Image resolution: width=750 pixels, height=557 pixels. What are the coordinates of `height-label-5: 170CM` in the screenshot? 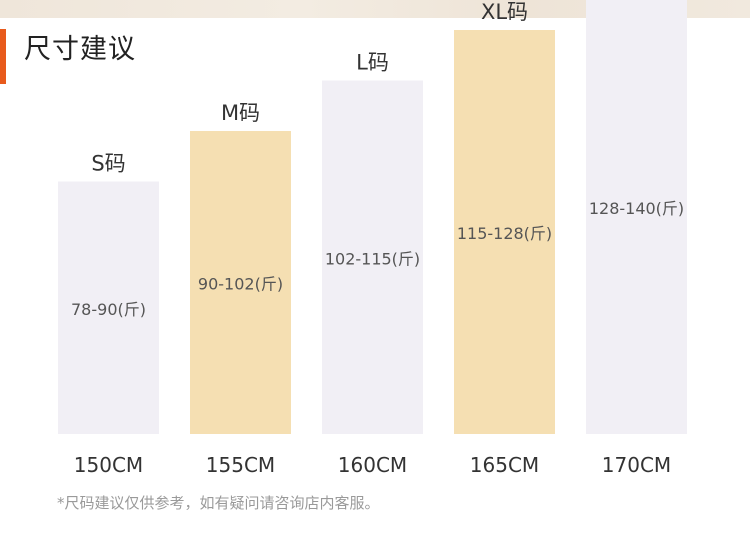 It's located at (636, 465).